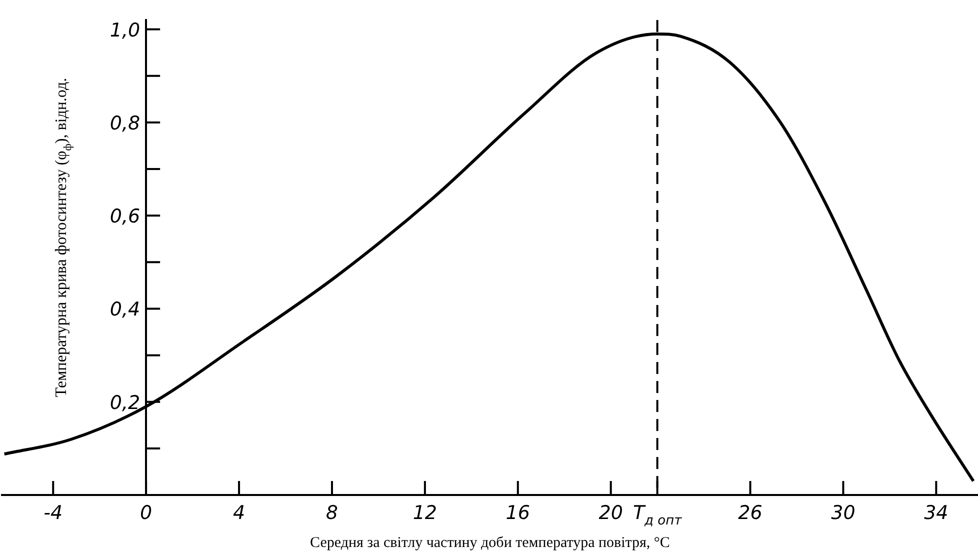 The image size is (978, 557). What do you see at coordinates (610, 513) in the screenshot?
I see `x-tick-label: 20` at bounding box center [610, 513].